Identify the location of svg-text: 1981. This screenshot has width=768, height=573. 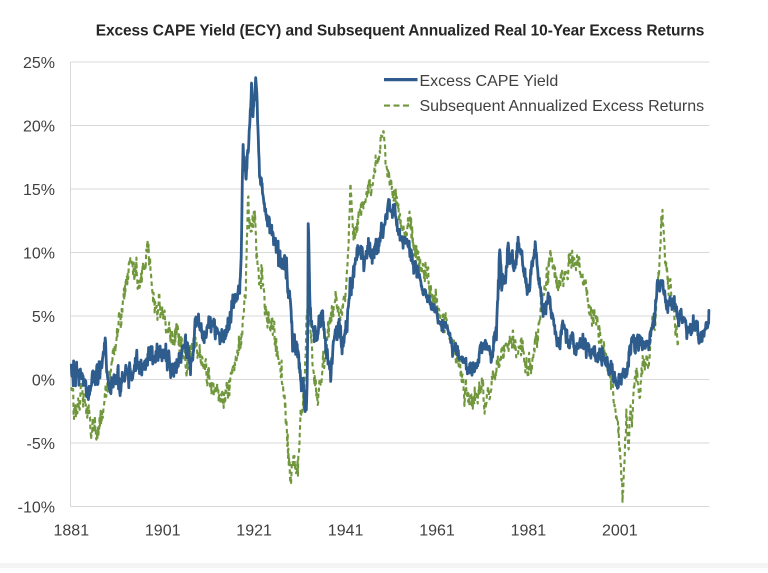
(529, 531).